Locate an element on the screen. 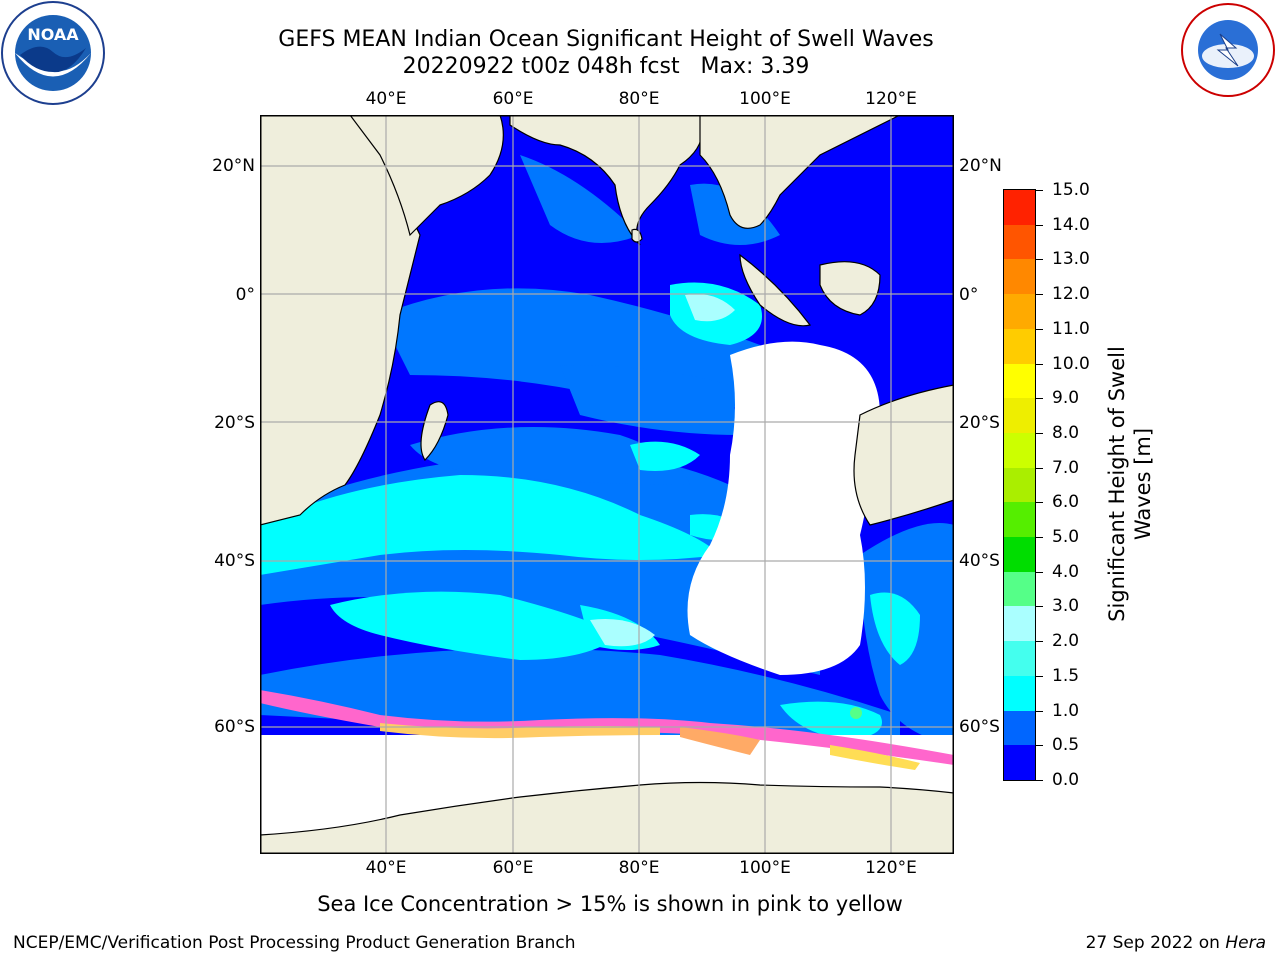 The width and height of the screenshot is (1280, 960). colorbar-tick-label: 14.0 is located at coordinates (1071, 224).